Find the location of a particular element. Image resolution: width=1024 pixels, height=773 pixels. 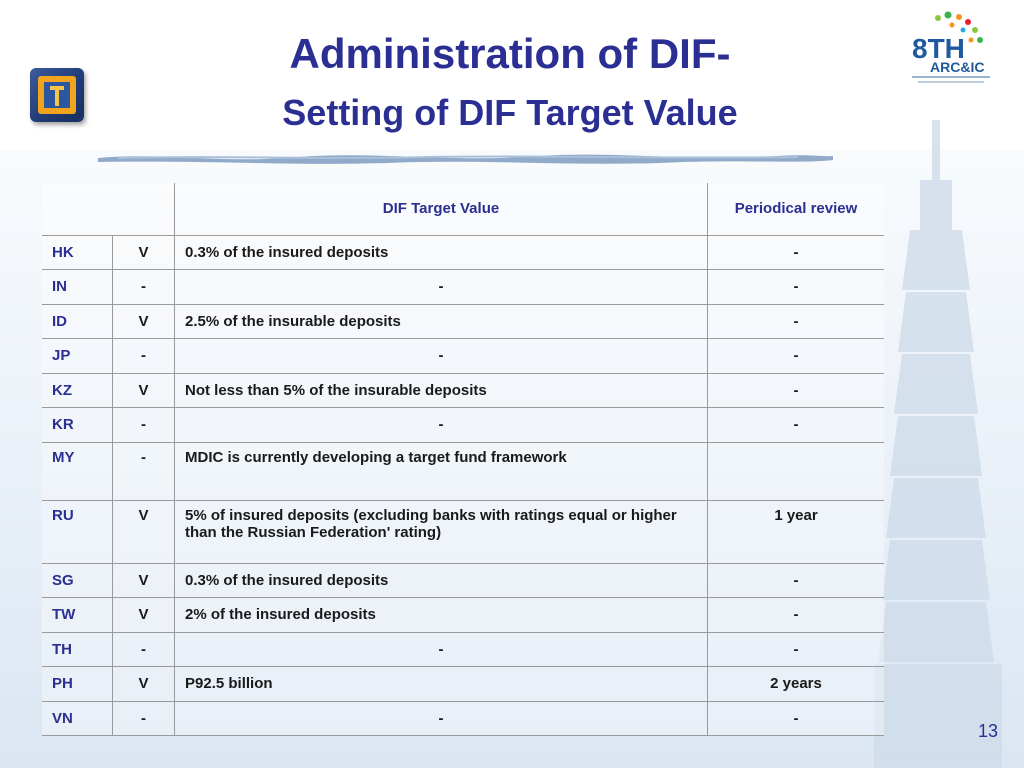

conference-logo: 8TH ARC&IC is located at coordinates (953, 51).